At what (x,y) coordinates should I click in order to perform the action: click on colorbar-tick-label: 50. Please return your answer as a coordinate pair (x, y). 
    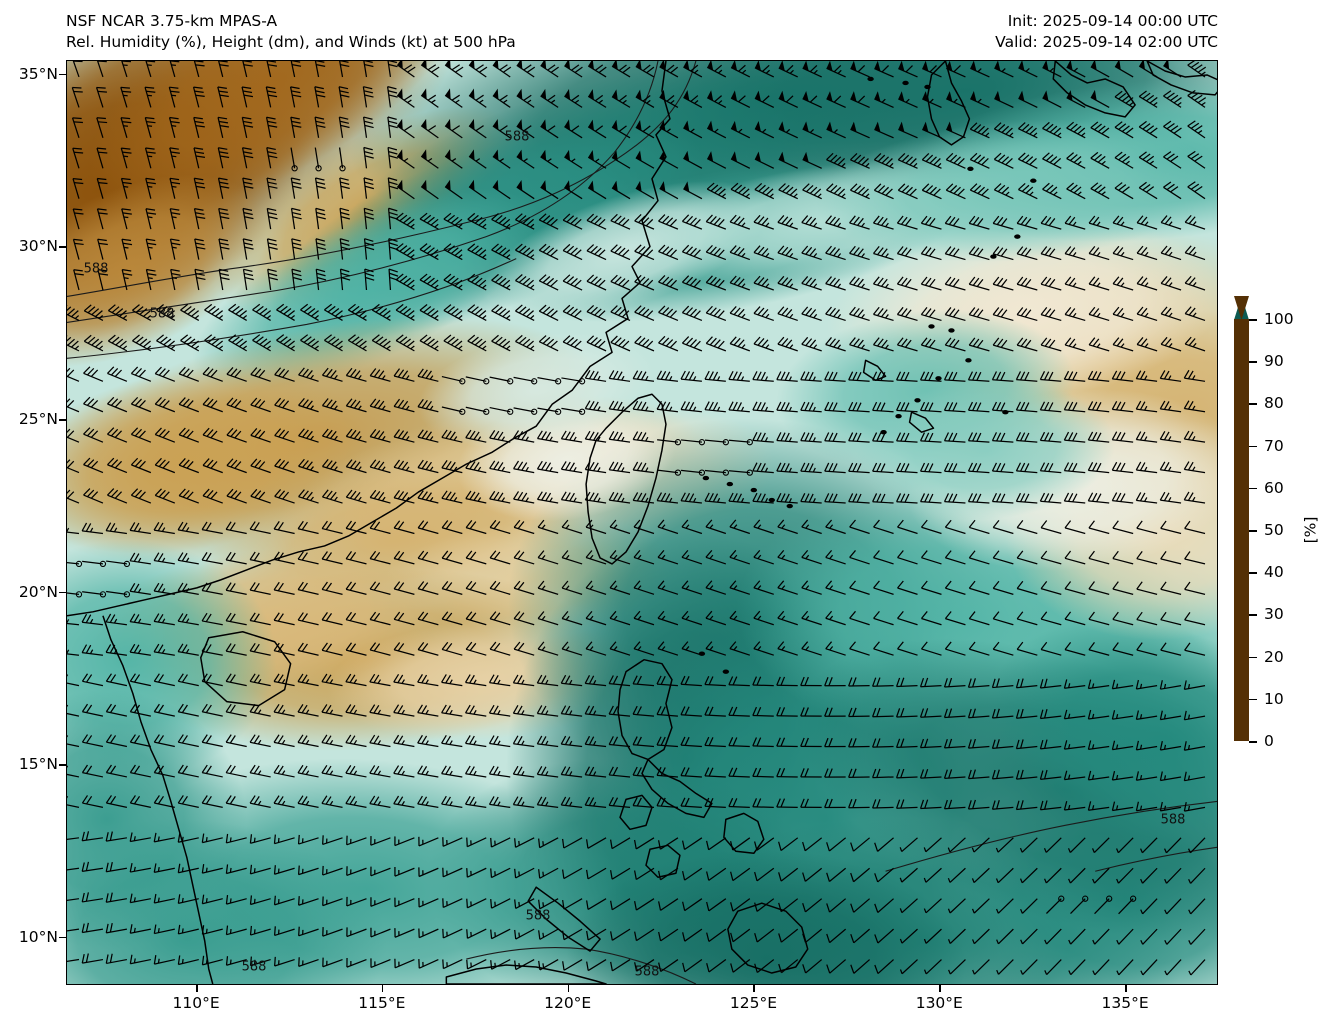
    Looking at the image, I should click on (1274, 530).